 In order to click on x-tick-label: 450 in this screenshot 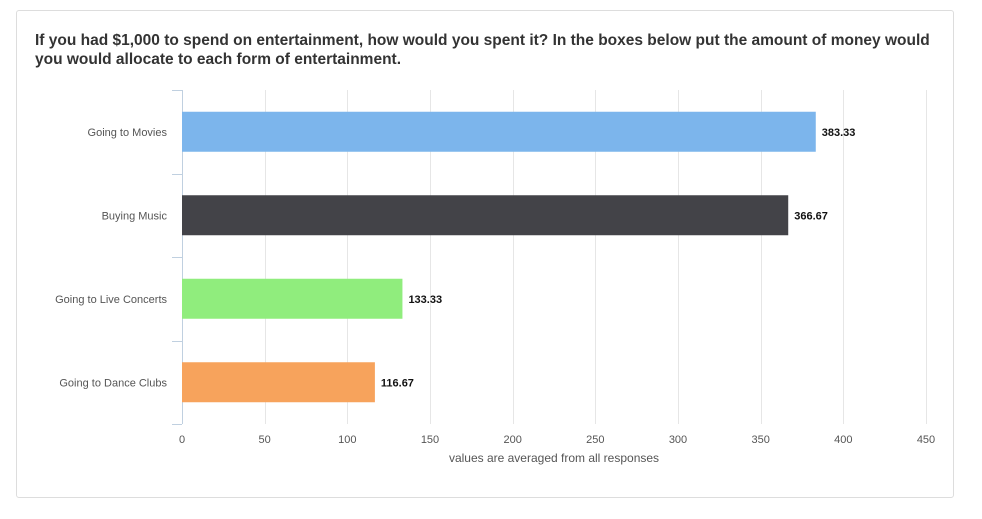, I will do `click(926, 440)`.